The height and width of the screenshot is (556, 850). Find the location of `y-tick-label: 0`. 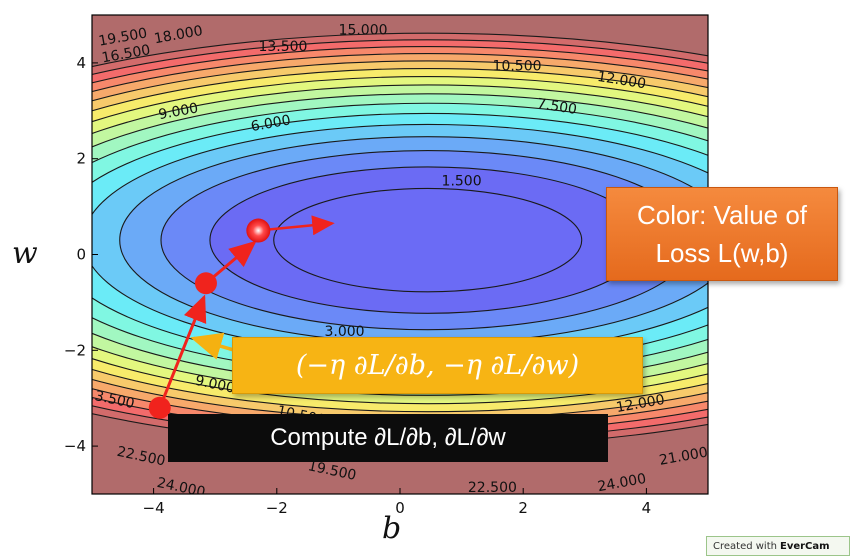

y-tick-label: 0 is located at coordinates (81, 255).